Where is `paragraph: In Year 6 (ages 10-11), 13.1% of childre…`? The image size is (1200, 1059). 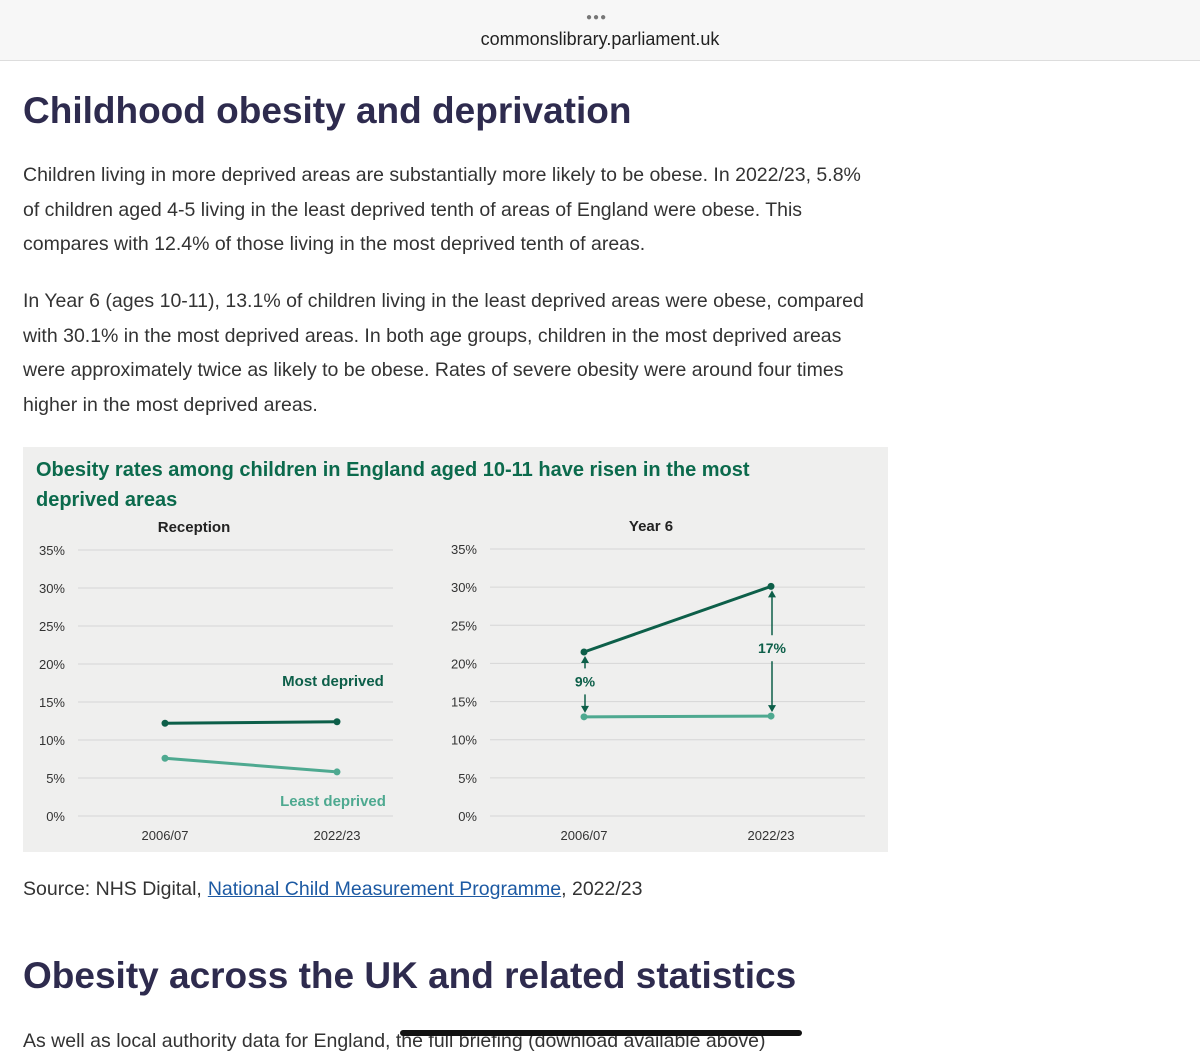 paragraph: In Year 6 (ages 10-11), 13.1% of childre… is located at coordinates (443, 353).